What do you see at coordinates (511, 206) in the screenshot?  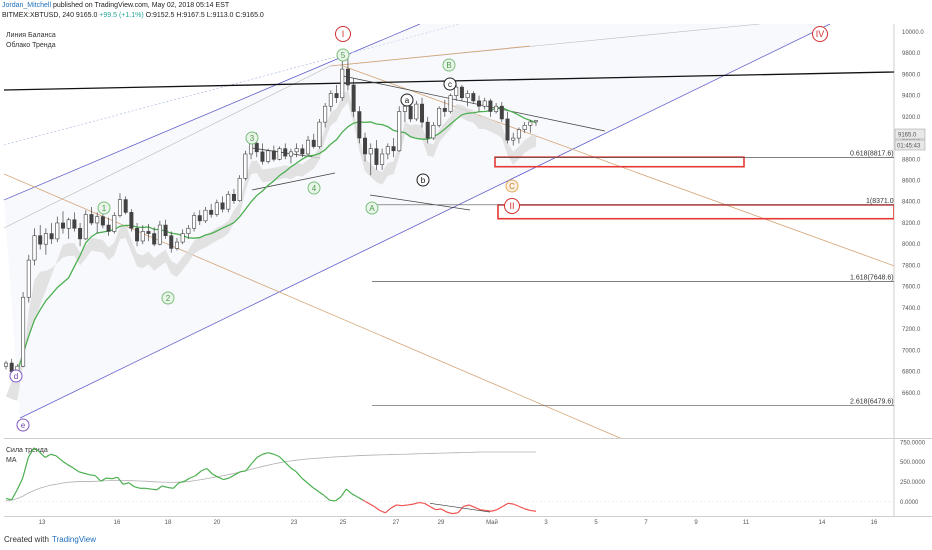 I see `wave-label-14: II` at bounding box center [511, 206].